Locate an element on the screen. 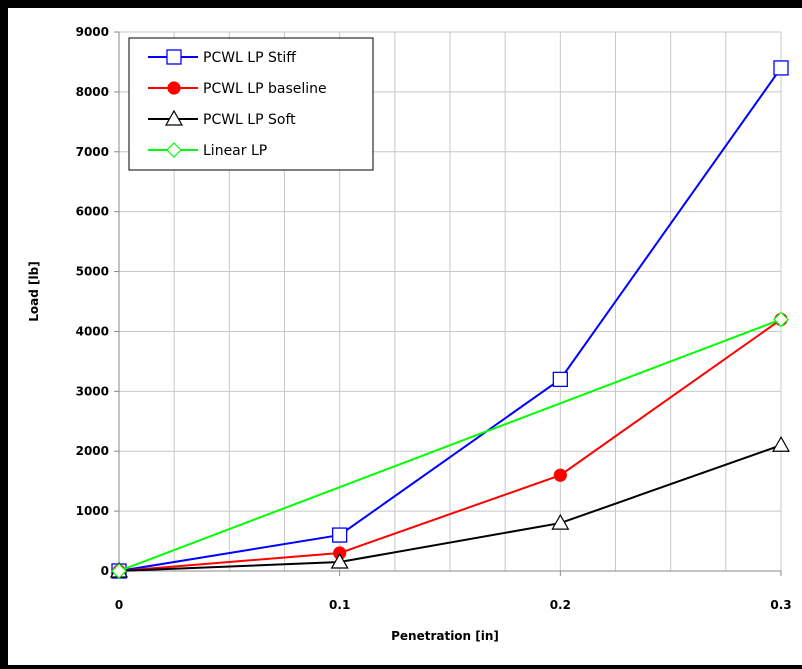  legend-item: Linear LP is located at coordinates (207, 150).